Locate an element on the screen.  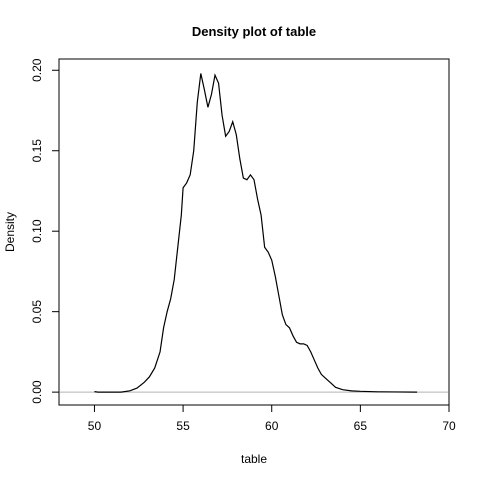
y-axis-label: Density is located at coordinates (10, 232).